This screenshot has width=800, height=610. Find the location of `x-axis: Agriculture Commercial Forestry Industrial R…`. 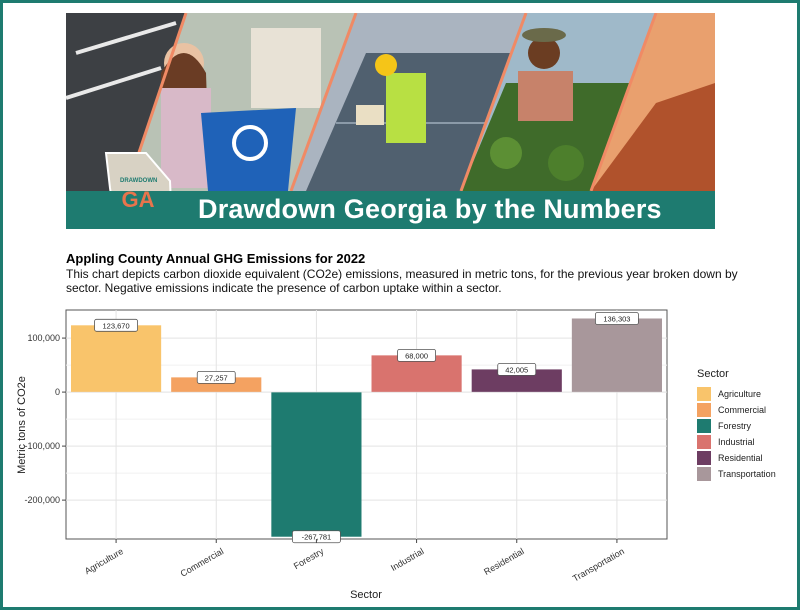

x-axis: Agriculture Commercial Forestry Industrial R… is located at coordinates (354, 561).